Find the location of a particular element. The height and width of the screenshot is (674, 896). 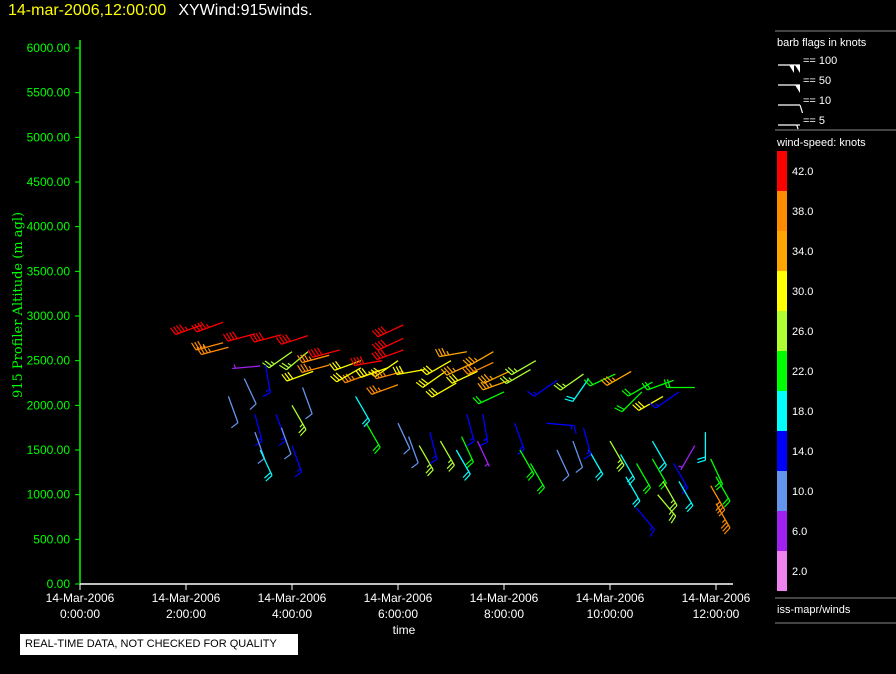

barb-legend-label: == 100 is located at coordinates (820, 61).